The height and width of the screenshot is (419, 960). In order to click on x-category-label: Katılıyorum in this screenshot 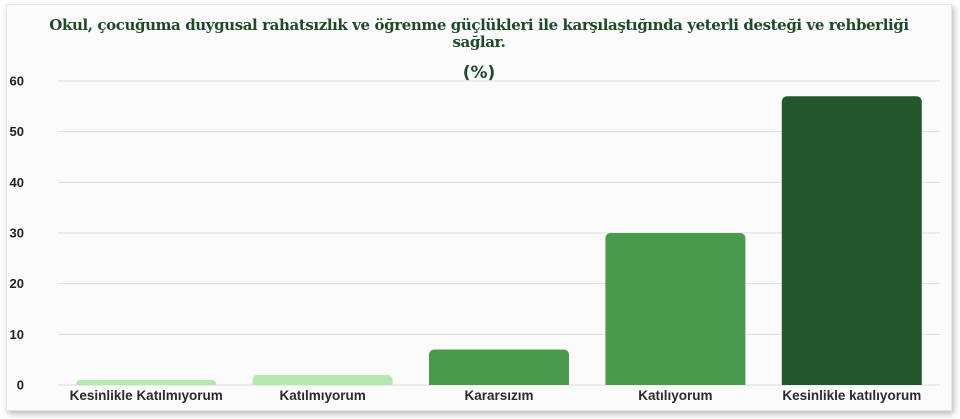, I will do `click(675, 395)`.